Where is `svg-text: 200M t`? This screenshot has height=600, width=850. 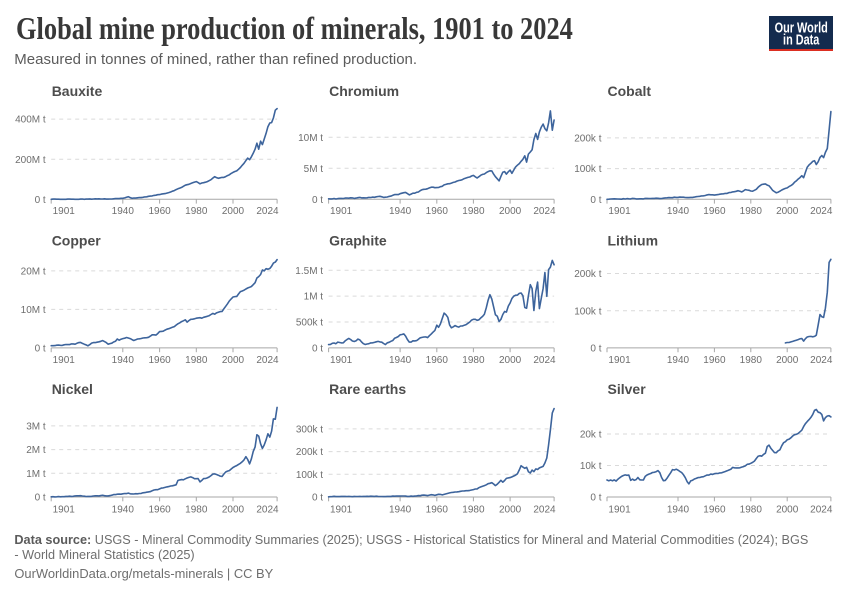 svg-text: 200M t is located at coordinates (30, 160).